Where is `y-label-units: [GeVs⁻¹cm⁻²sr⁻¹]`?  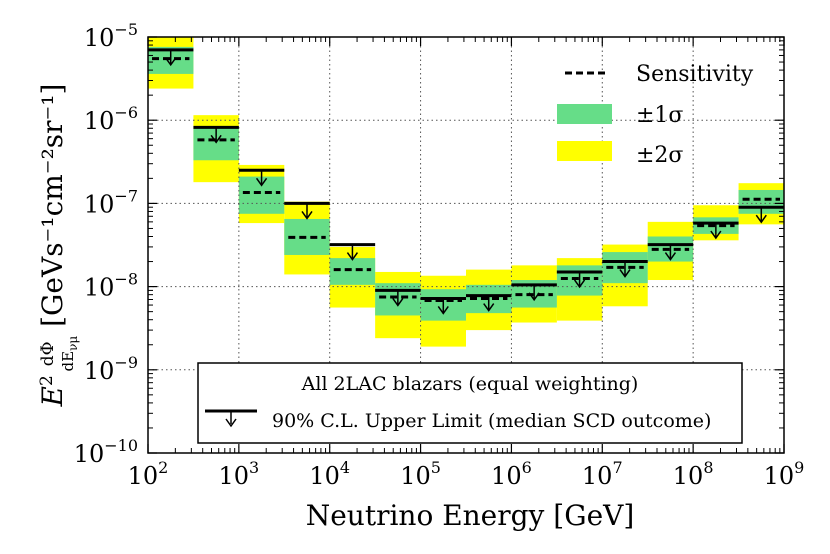 y-label-units: [GeVs⁻¹cm⁻²sr⁻¹] is located at coordinates (52, 205).